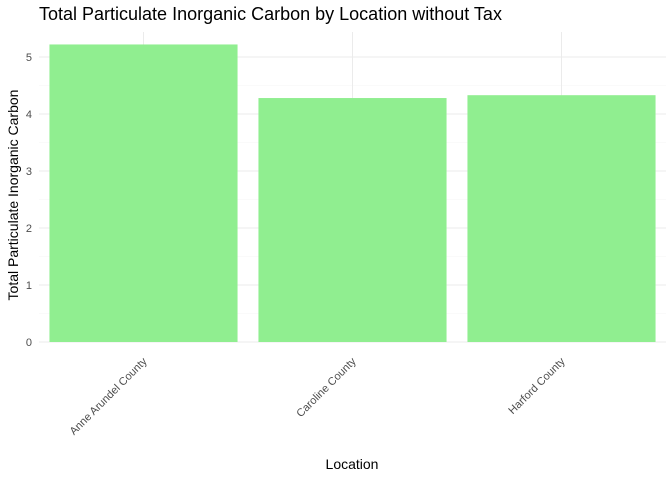 The image size is (672, 480). I want to click on y-tick-label: 0, so click(29, 343).